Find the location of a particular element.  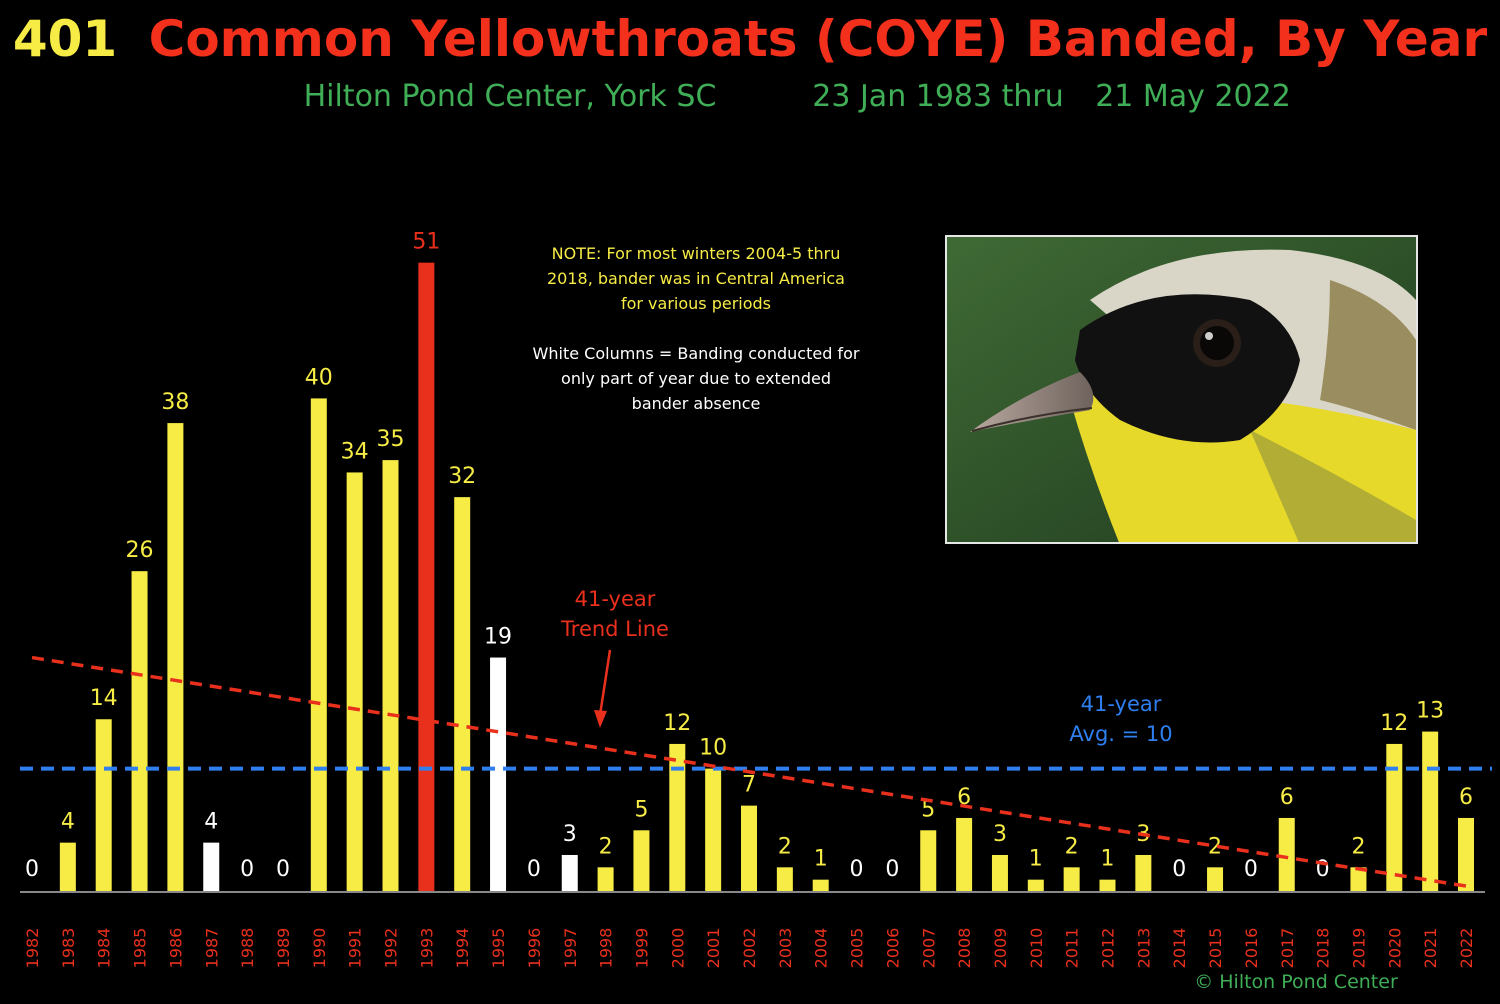

value-label-1996: 0 is located at coordinates (534, 869).